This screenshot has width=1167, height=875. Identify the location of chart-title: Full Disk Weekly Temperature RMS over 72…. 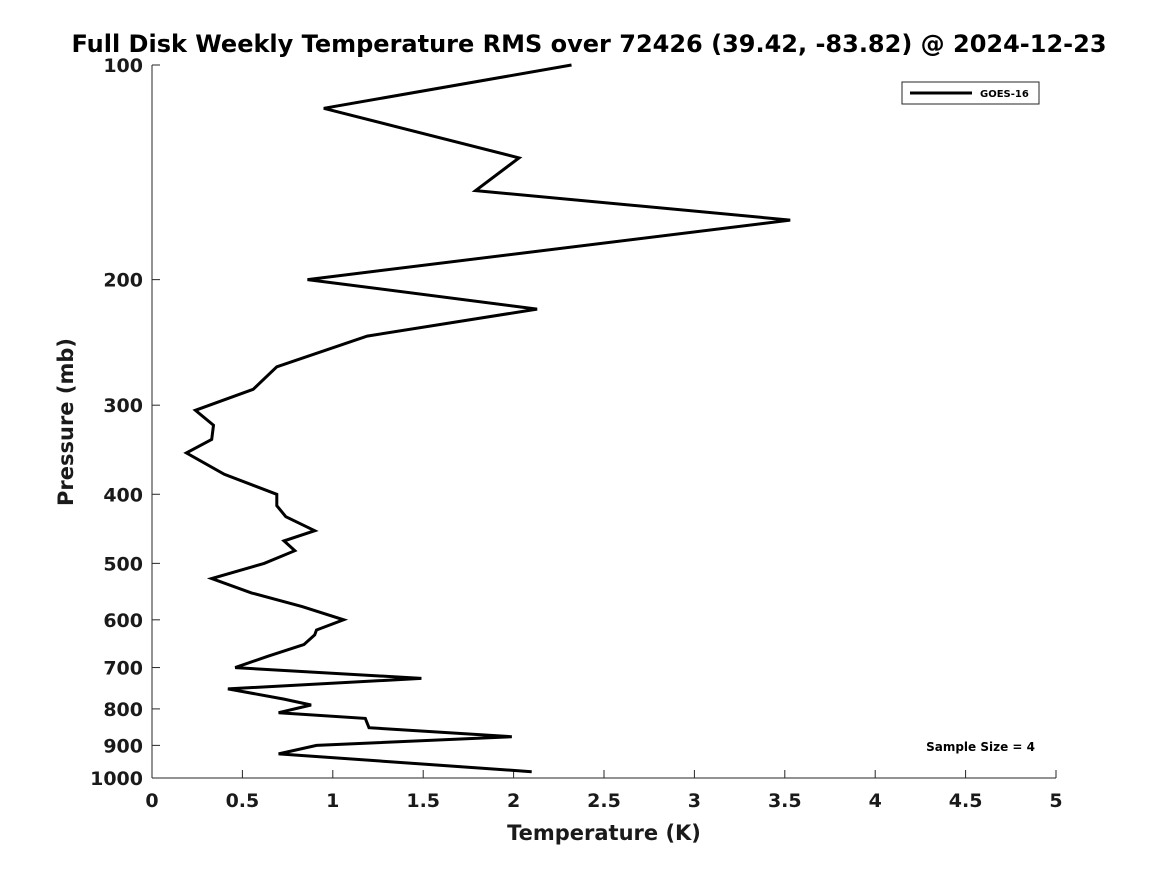
(588, 44).